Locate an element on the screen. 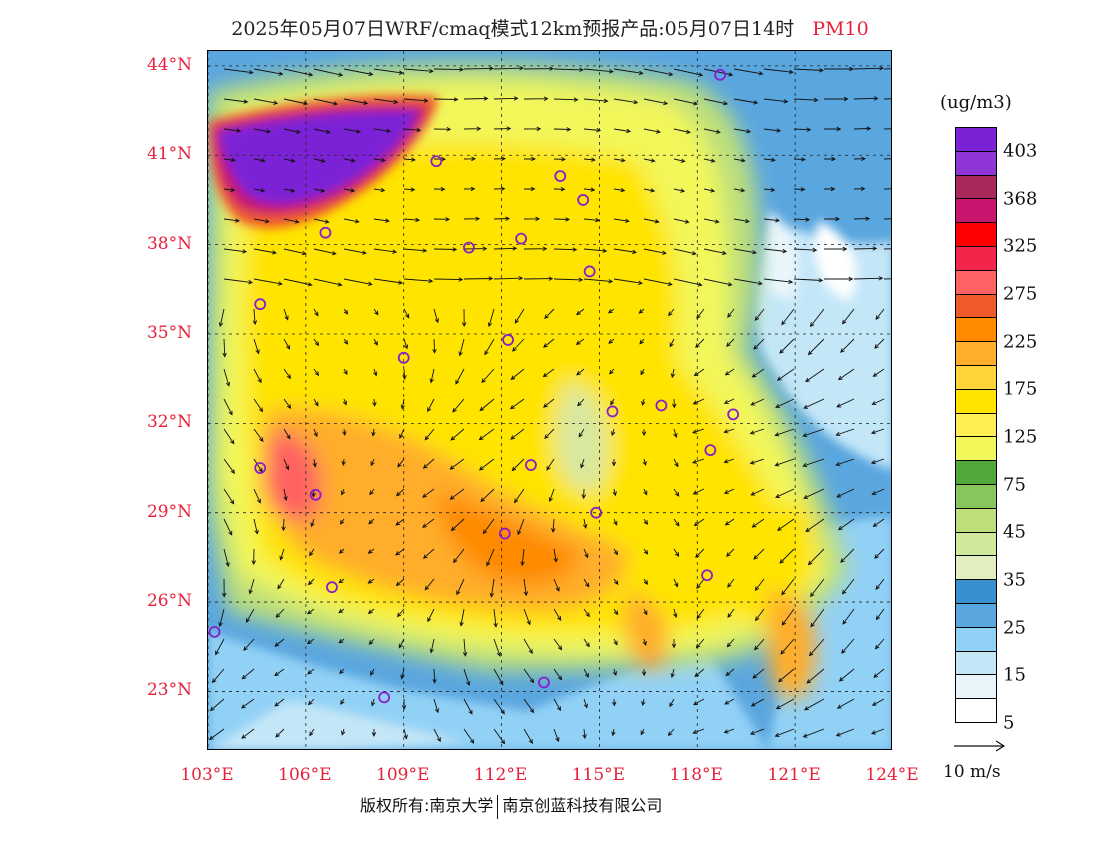  lat-label: 41°N is located at coordinates (169, 154).